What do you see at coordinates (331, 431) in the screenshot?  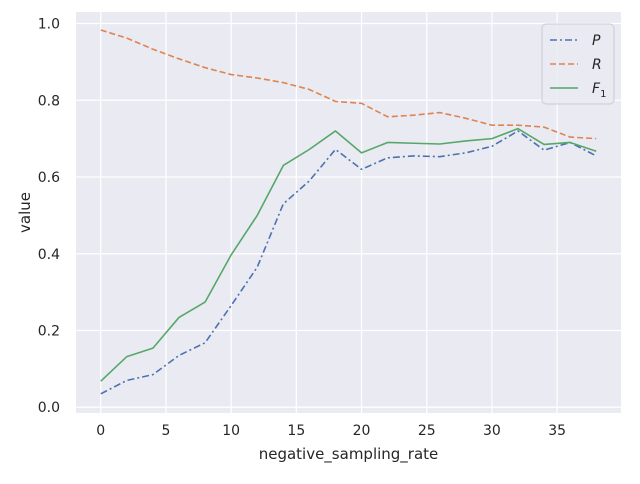 I see `x-axis-ticks: 0 5 10 15 20 25 30 35` at bounding box center [331, 431].